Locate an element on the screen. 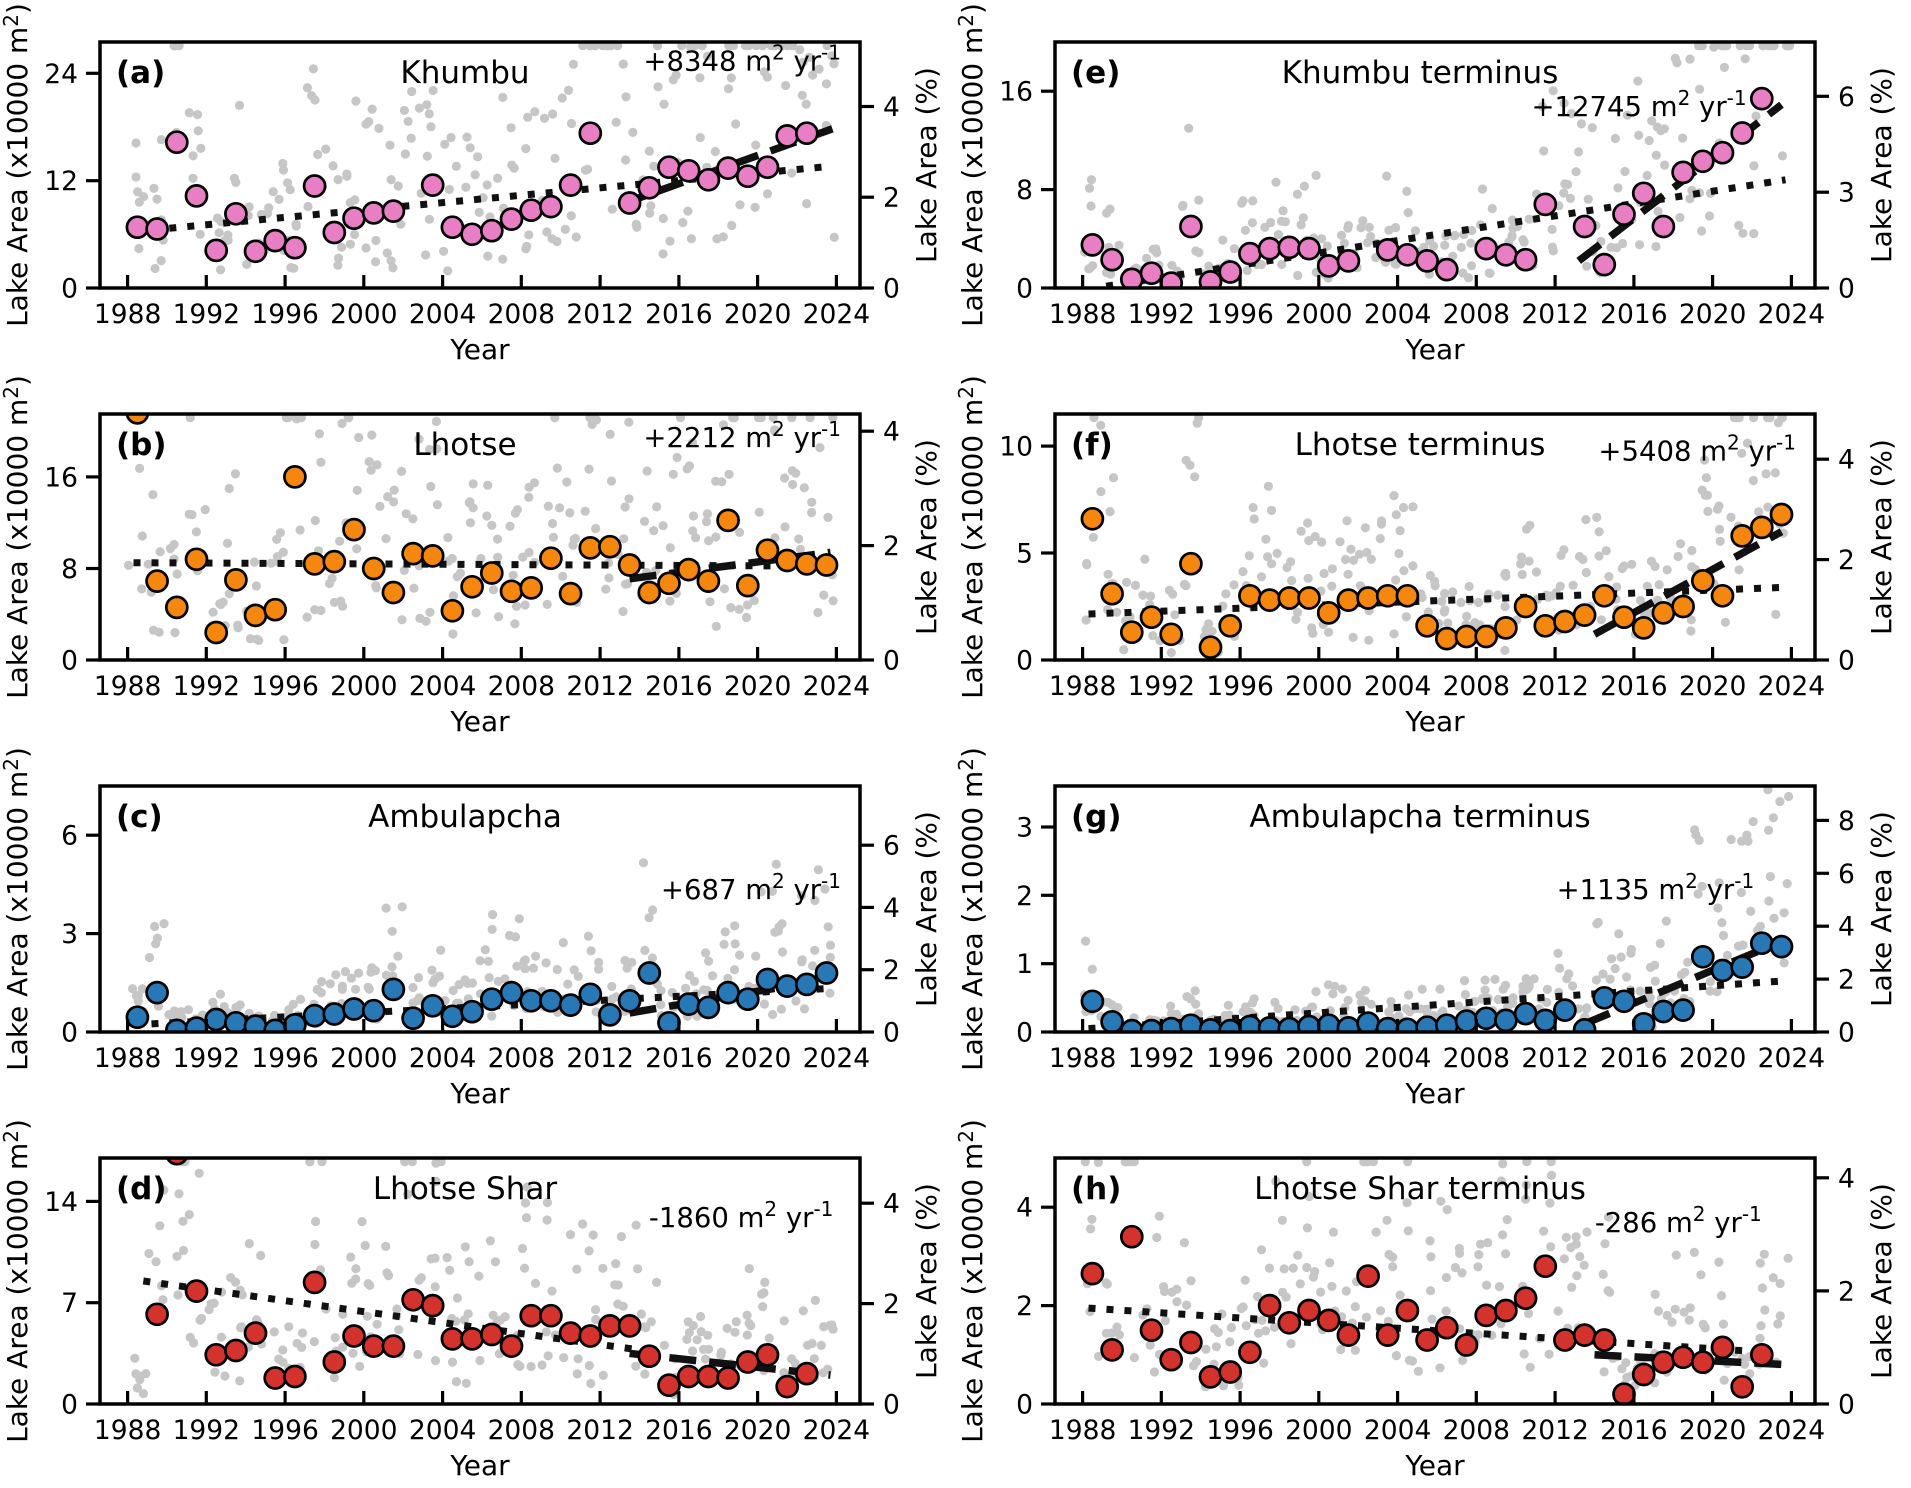 The image size is (1911, 1488). y-axis-label-left: Lake Area (x10000 m2) is located at coordinates (17, 909).